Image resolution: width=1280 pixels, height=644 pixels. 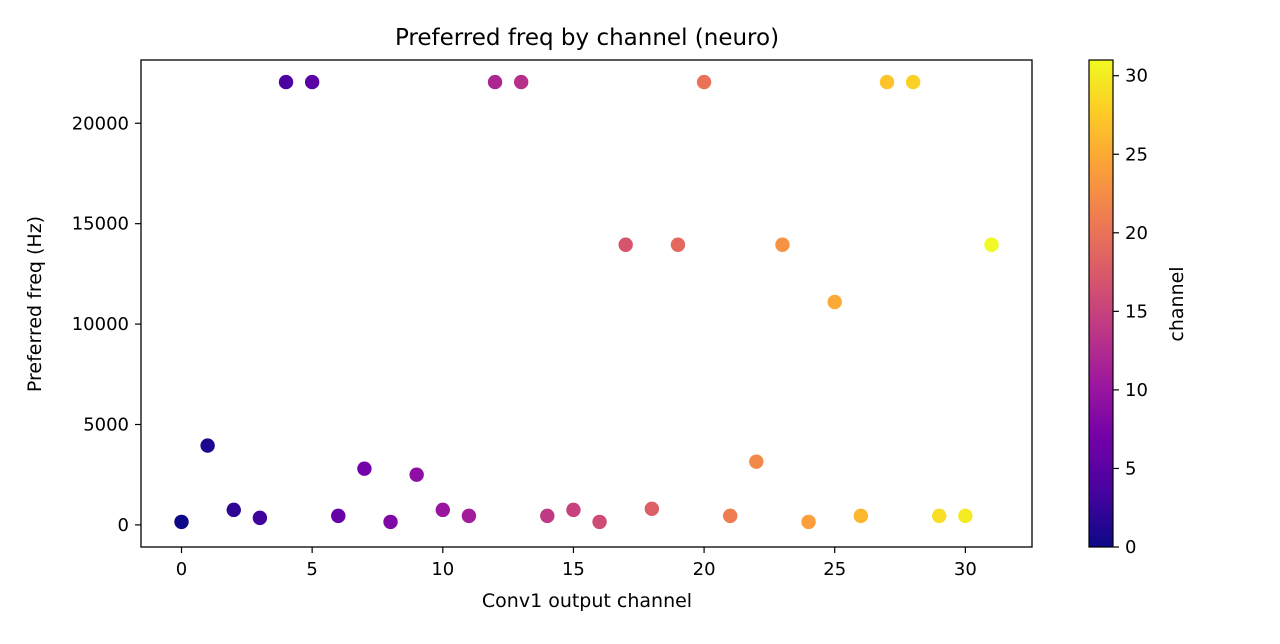 I want to click on x-axis-label: Conv1 output channel, so click(x=587, y=601).